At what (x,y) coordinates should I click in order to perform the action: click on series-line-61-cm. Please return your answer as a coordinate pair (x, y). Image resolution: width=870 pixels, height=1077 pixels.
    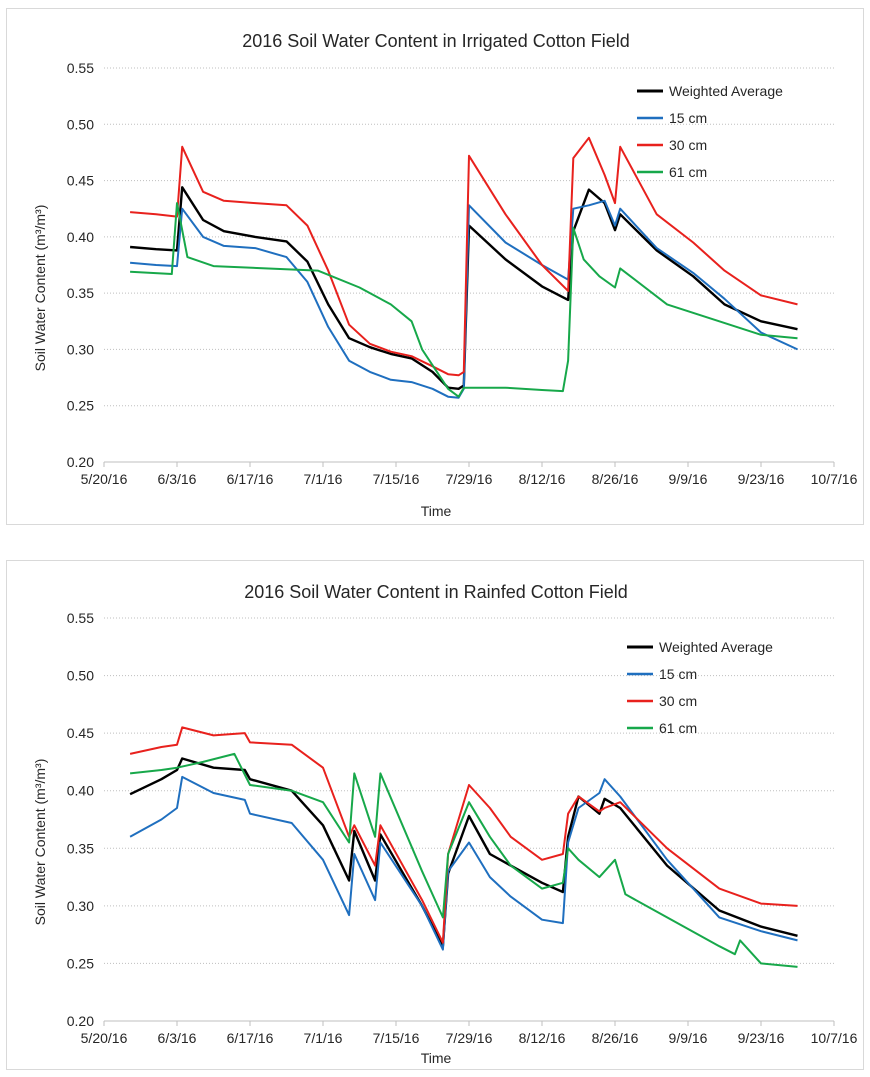
    Looking at the image, I should click on (464, 300).